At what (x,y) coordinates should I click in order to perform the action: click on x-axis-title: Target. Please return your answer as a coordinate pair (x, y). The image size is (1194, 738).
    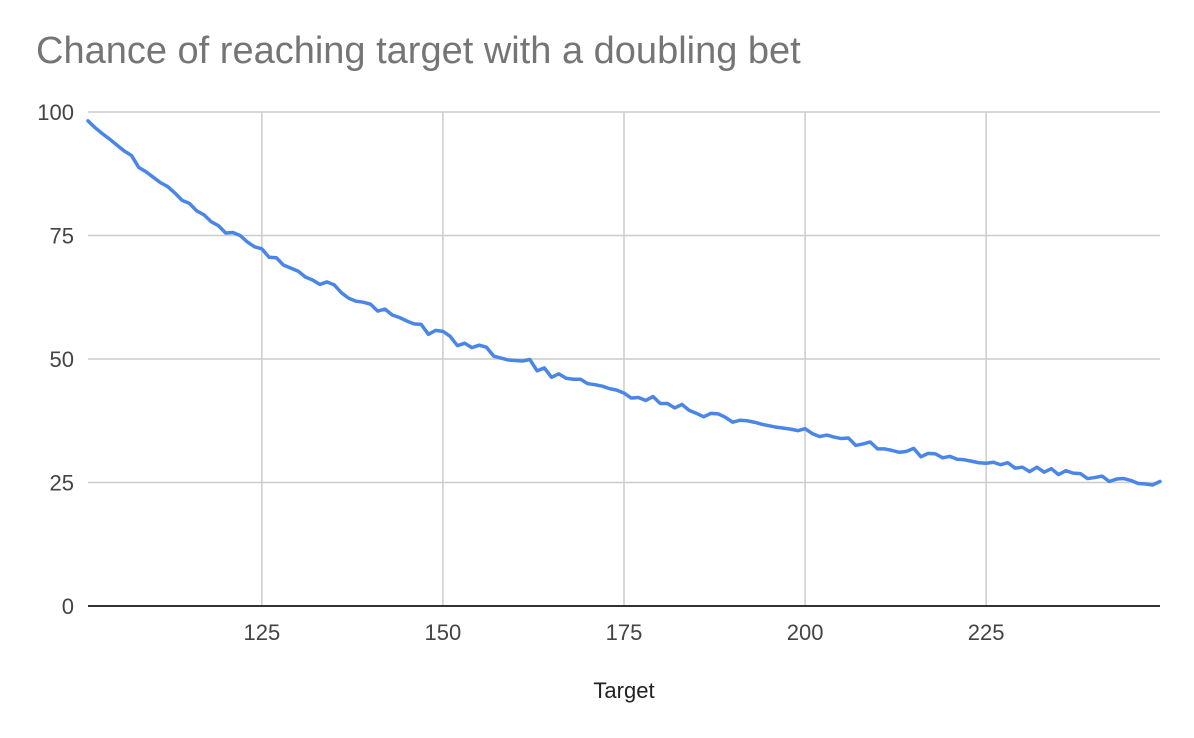
    Looking at the image, I should click on (623, 690).